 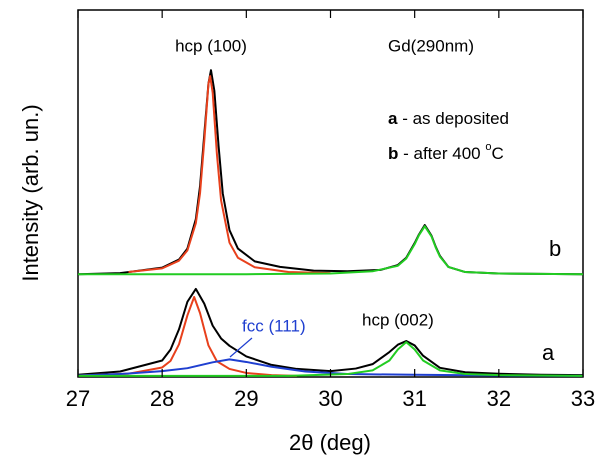 What do you see at coordinates (583, 398) in the screenshot?
I see `x-tick-label: 33` at bounding box center [583, 398].